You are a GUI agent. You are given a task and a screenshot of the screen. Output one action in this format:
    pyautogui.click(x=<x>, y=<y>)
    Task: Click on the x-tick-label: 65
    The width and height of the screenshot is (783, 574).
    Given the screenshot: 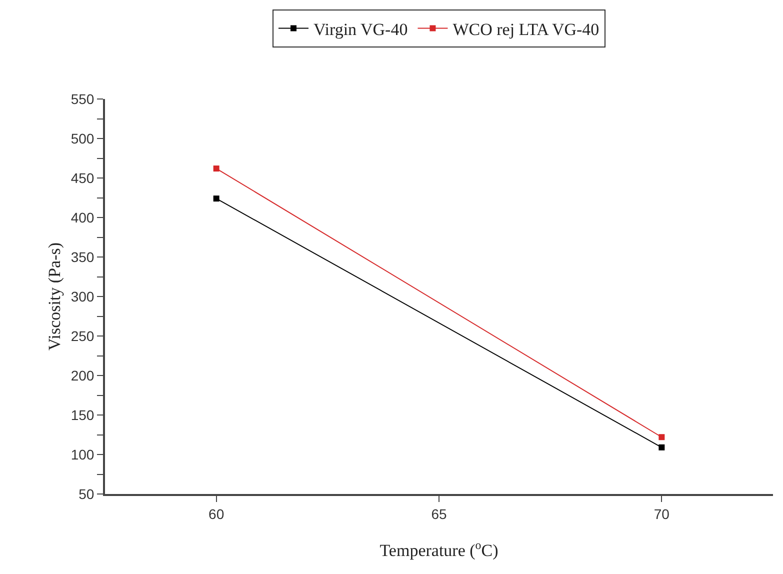 What is the action you would take?
    pyautogui.click(x=439, y=514)
    